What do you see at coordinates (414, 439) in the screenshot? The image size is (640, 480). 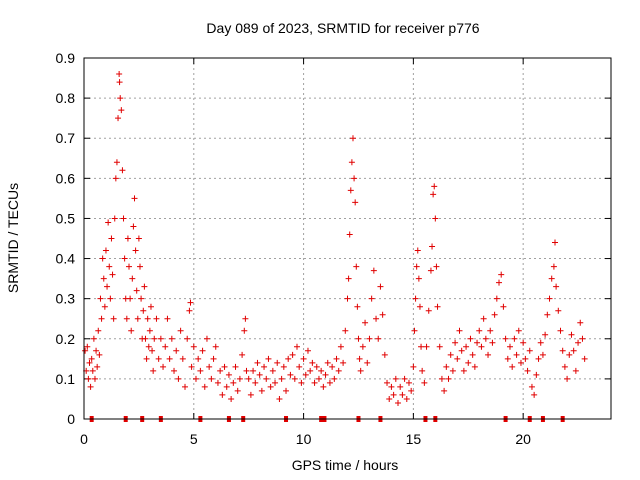 I see `x-tick-label: 15` at bounding box center [414, 439].